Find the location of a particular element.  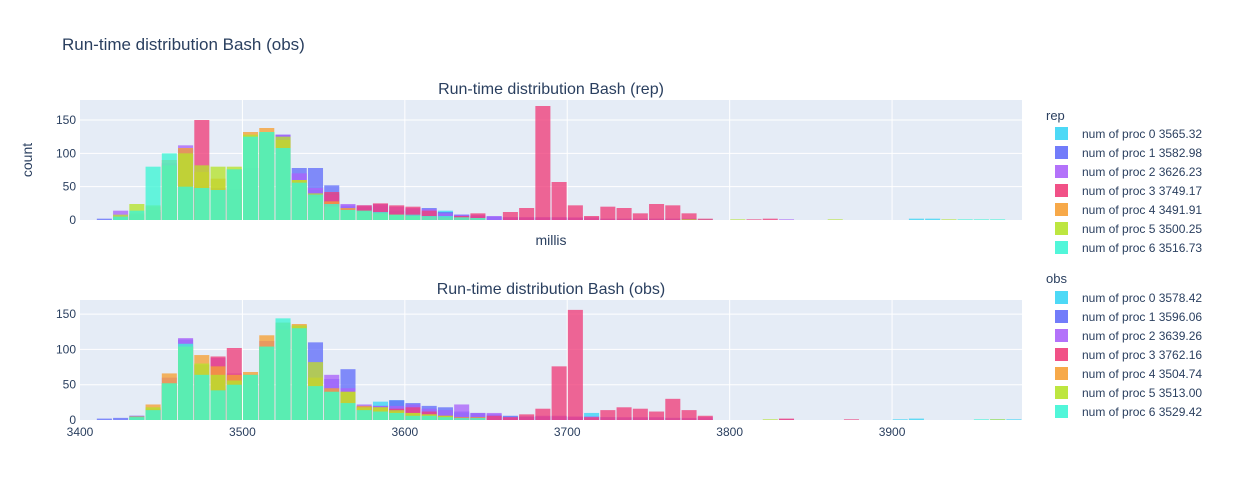

legend-item-label: num of proc 2 3639.26 is located at coordinates (1142, 336).